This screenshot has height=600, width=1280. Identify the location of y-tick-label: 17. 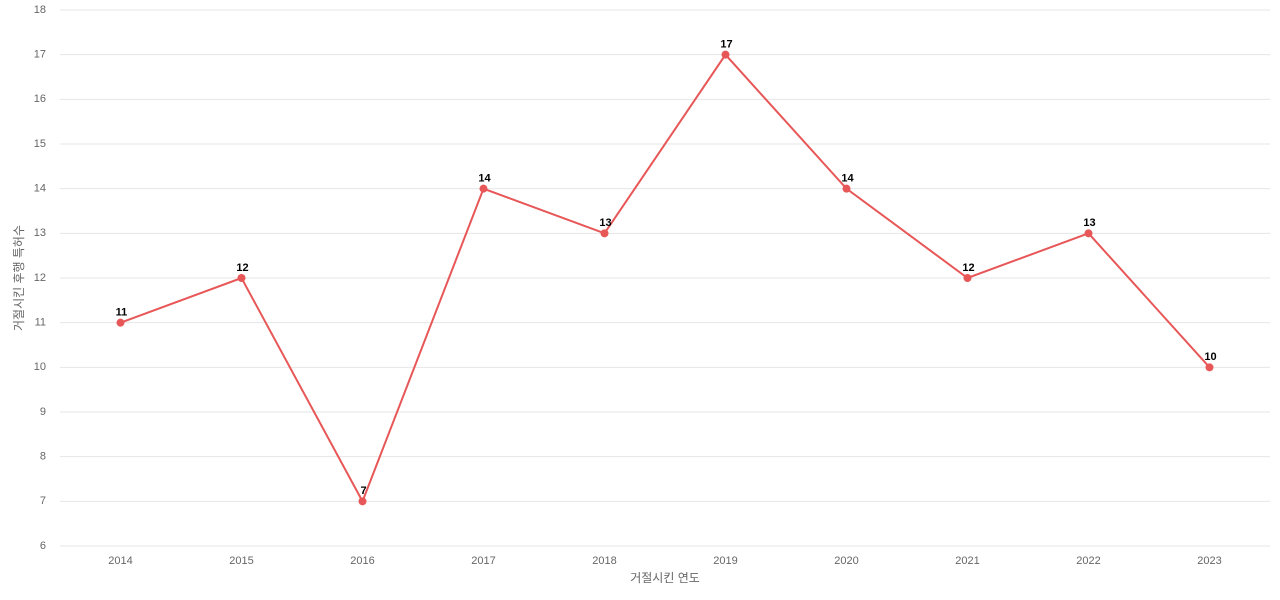
(40, 55).